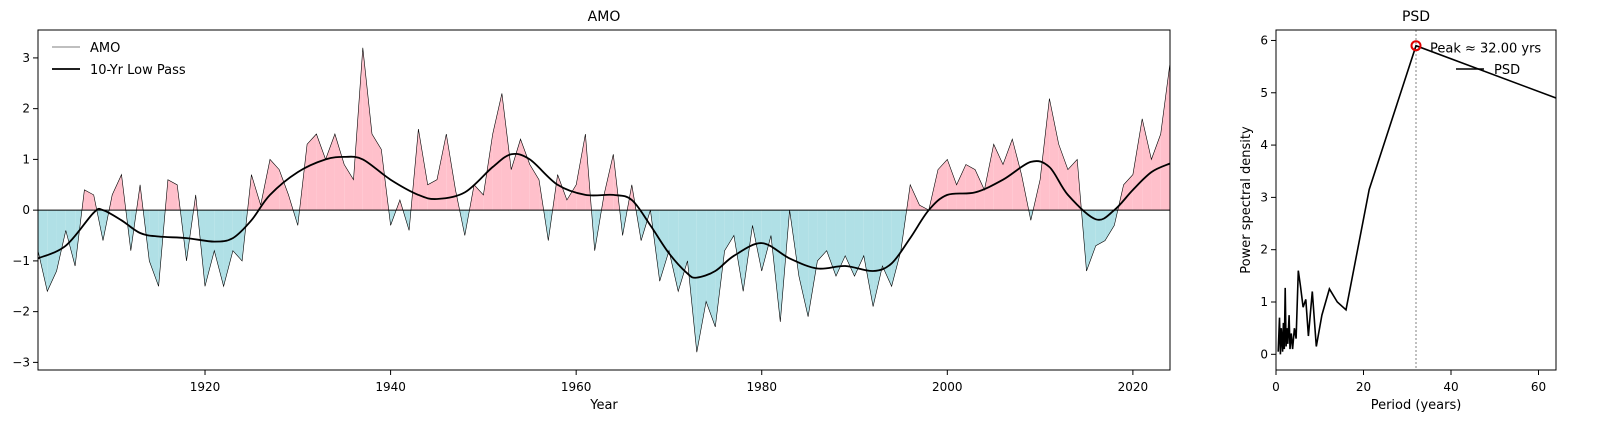  Describe the element at coordinates (1264, 93) in the screenshot. I see `psd-y-tick-label: 5` at that location.